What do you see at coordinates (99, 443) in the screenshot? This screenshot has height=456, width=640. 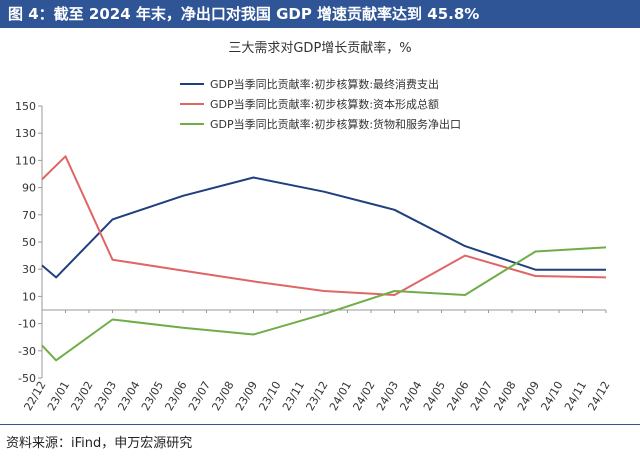 I see `source-note: 资料来源：iFind，申万宏源研究` at bounding box center [99, 443].